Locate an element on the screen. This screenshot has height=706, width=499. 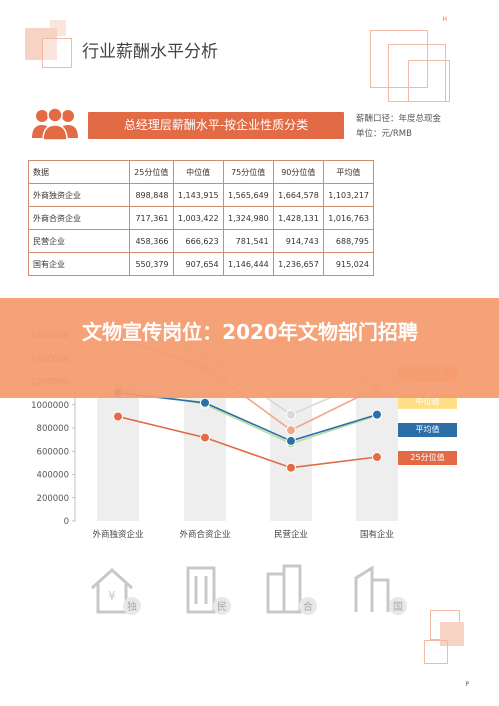
header-cell: 数据 is located at coordinates (79, 172).